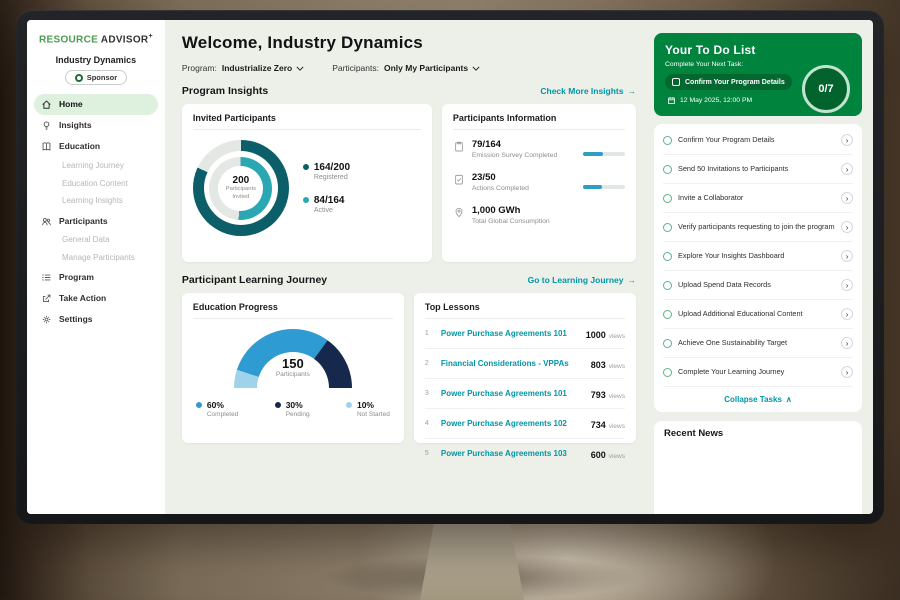 The width and height of the screenshot is (900, 600). Describe the element at coordinates (92, 201) in the screenshot. I see `sidebar-item-label: Learning Insights` at that location.